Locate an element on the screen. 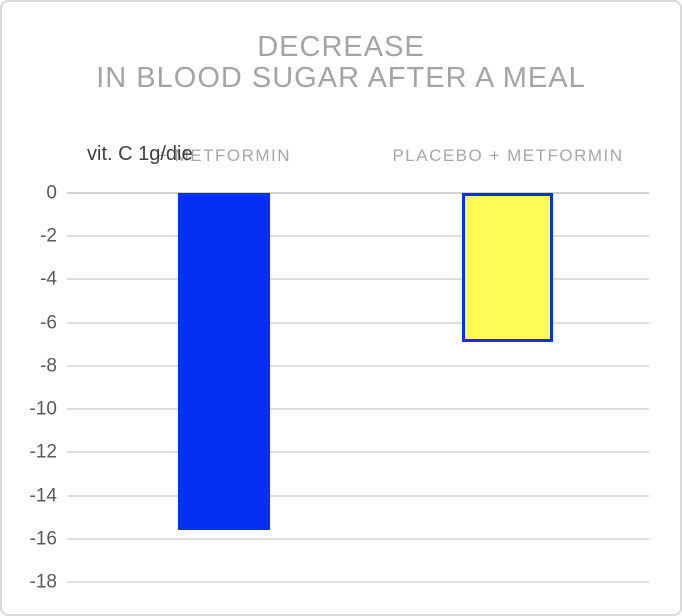 The image size is (682, 616). chart-title-line1: DECREASE is located at coordinates (341, 47).